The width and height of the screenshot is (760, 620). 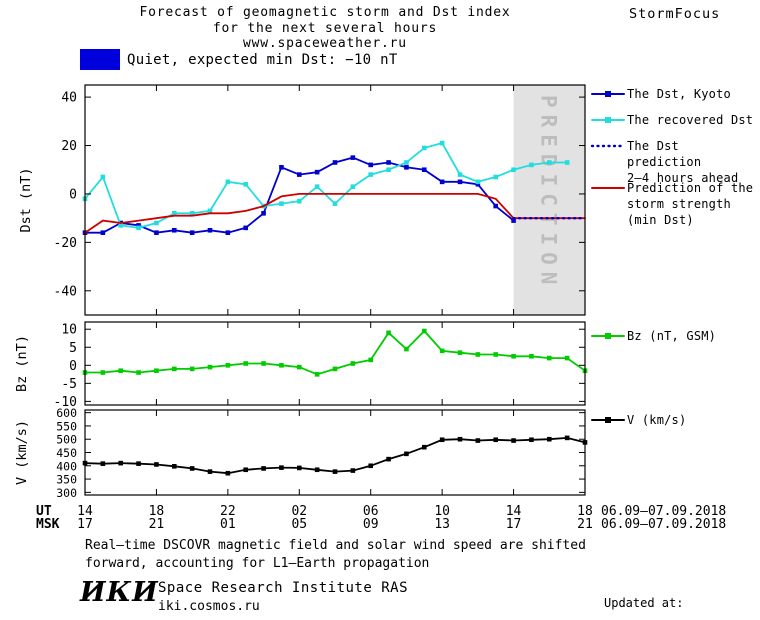 What do you see at coordinates (66, 493) in the screenshot?
I see `y-tick-label: 300` at bounding box center [66, 493].